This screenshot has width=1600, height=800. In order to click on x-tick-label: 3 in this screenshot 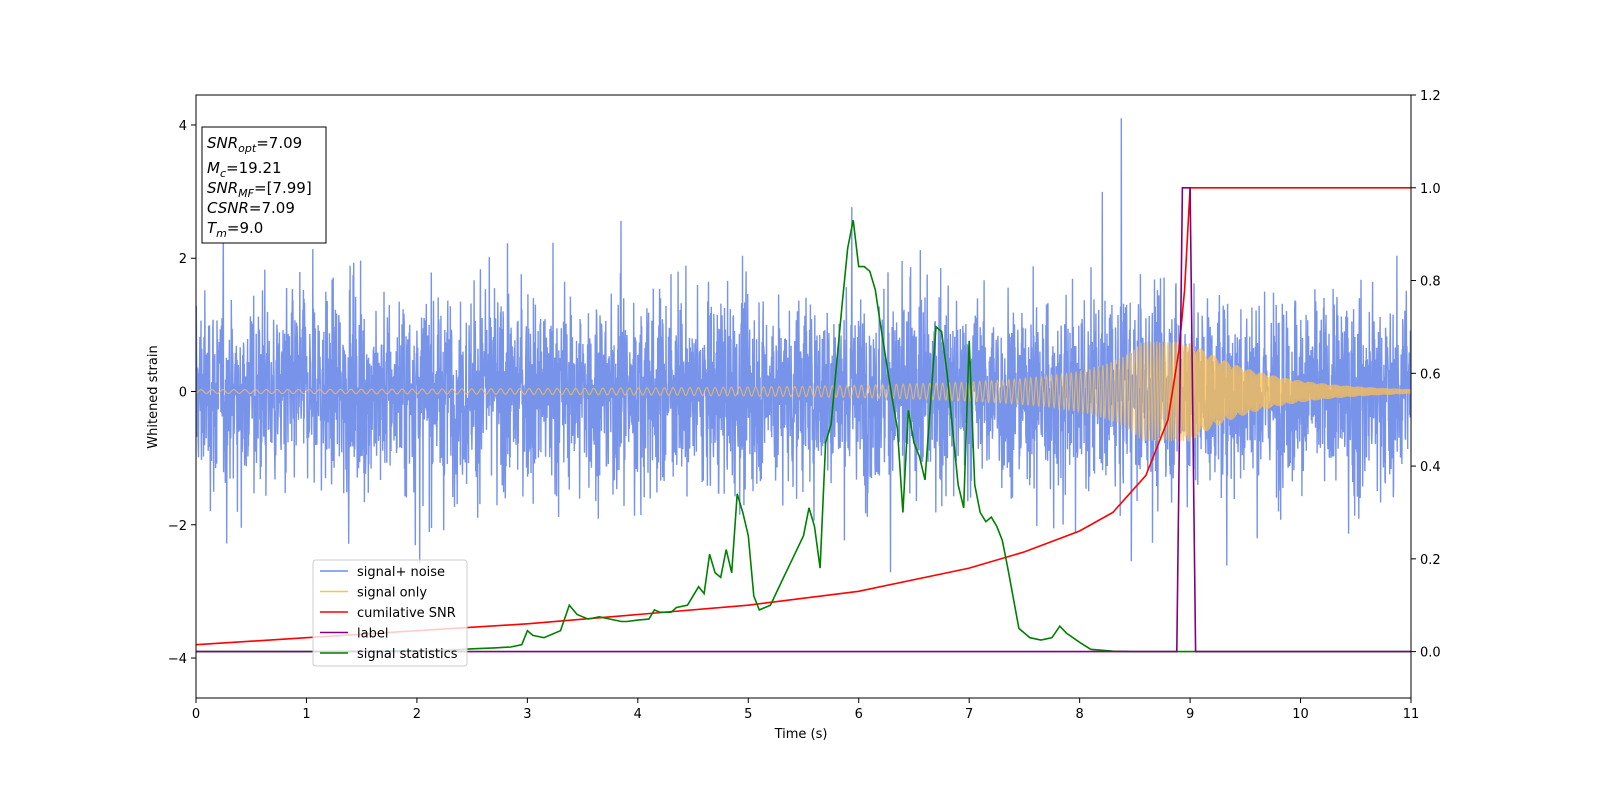, I will do `click(527, 714)`.